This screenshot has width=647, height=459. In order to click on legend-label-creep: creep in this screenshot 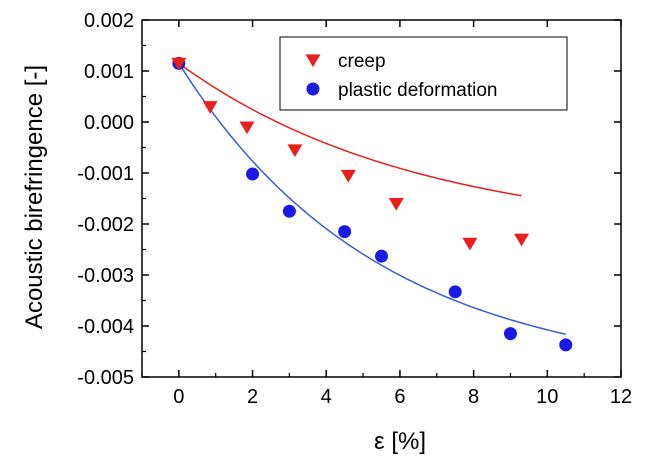, I will do `click(362, 61)`.